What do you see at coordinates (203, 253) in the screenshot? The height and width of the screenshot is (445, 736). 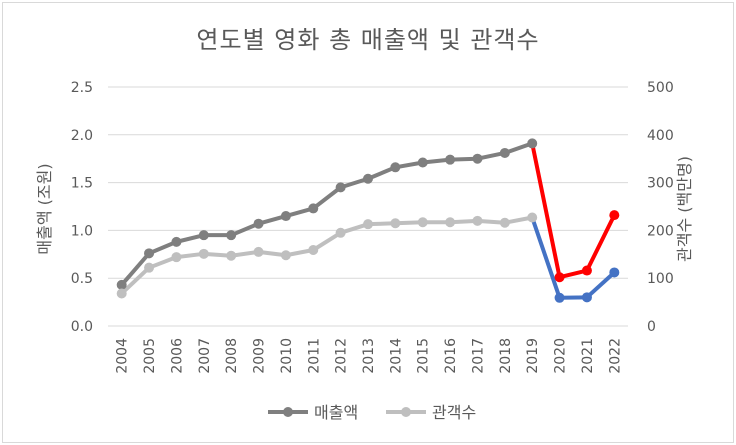 I see `data-point-관객수-2007` at bounding box center [203, 253].